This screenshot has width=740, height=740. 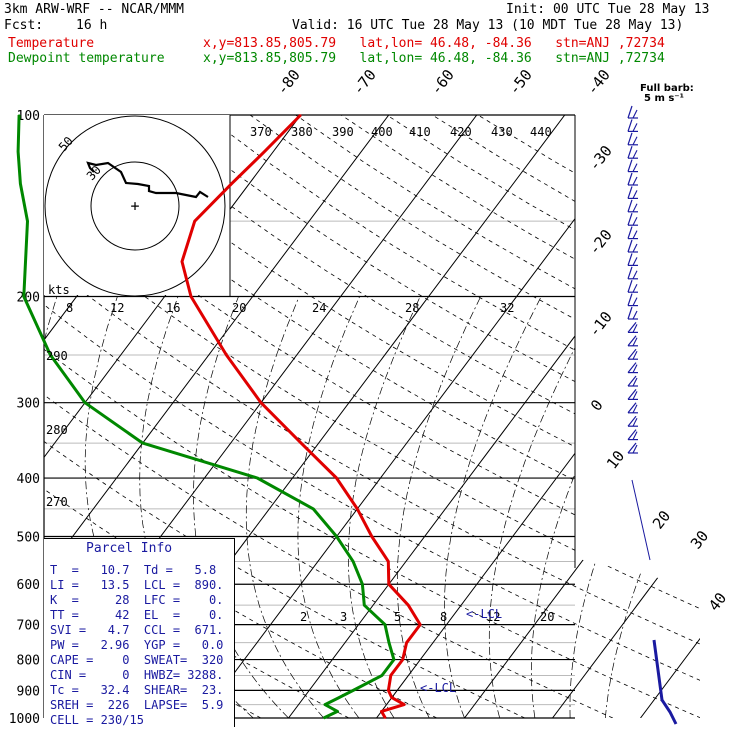 What do you see at coordinates (24, 25) in the screenshot?
I see `forecast-label: Fcst:` at bounding box center [24, 25].